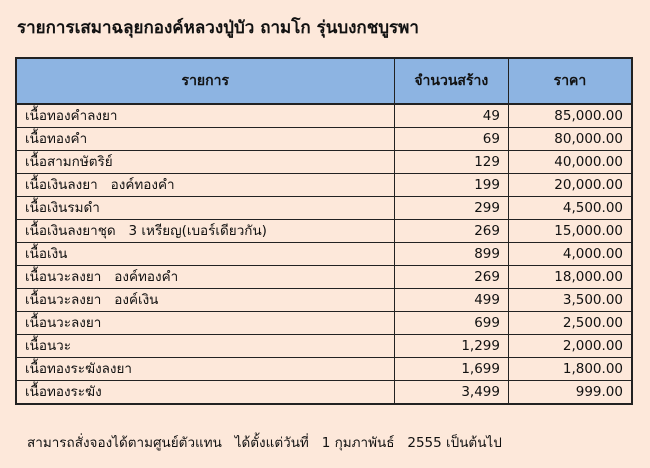 This screenshot has height=468, width=650. I want to click on header-price: ราคา, so click(570, 81).